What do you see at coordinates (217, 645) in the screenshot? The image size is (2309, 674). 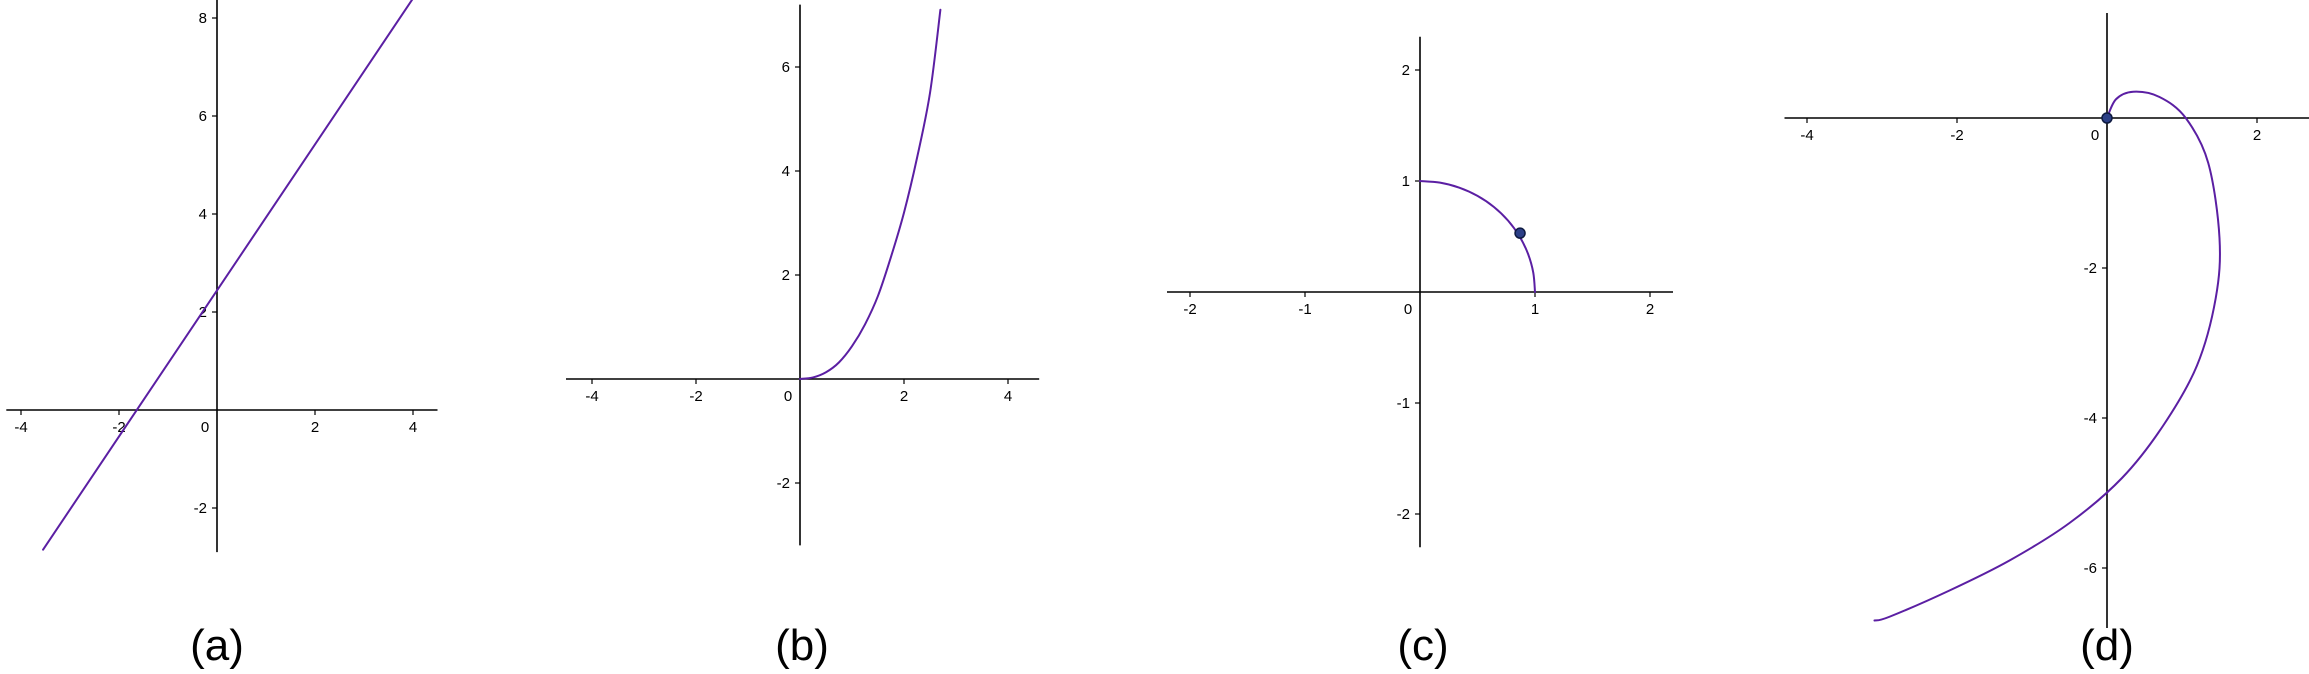 I see `caption-a: (a)` at bounding box center [217, 645].